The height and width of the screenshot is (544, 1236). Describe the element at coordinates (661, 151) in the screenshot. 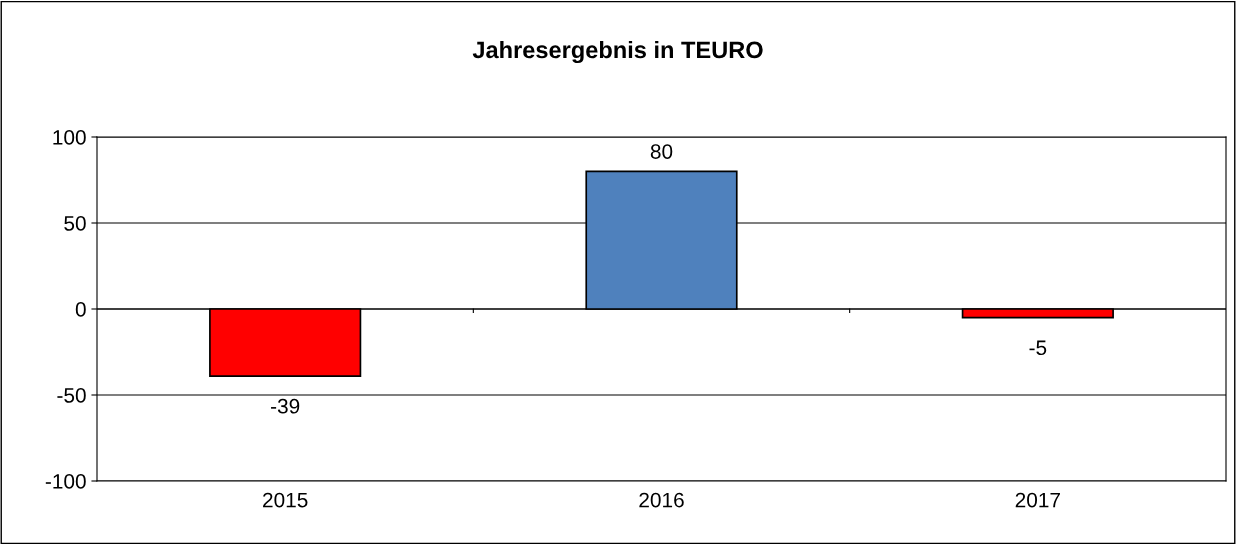

I see `data-label: 80` at that location.